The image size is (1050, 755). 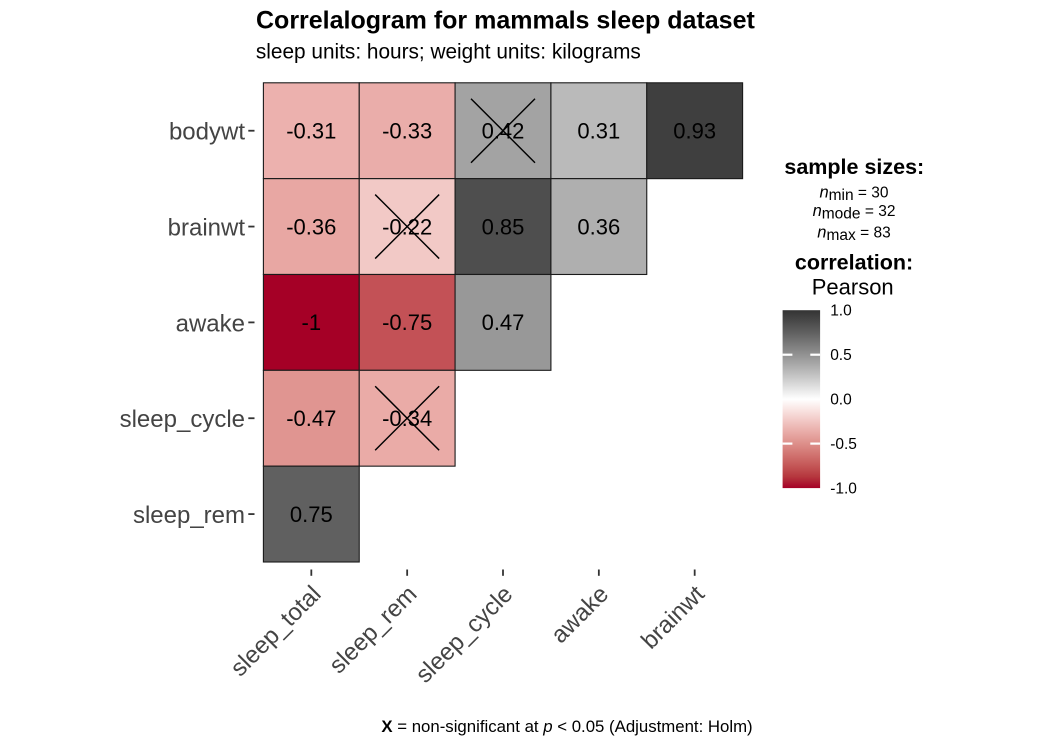 What do you see at coordinates (853, 233) in the screenshot?
I see `svg-text: nmax = 83` at bounding box center [853, 233].